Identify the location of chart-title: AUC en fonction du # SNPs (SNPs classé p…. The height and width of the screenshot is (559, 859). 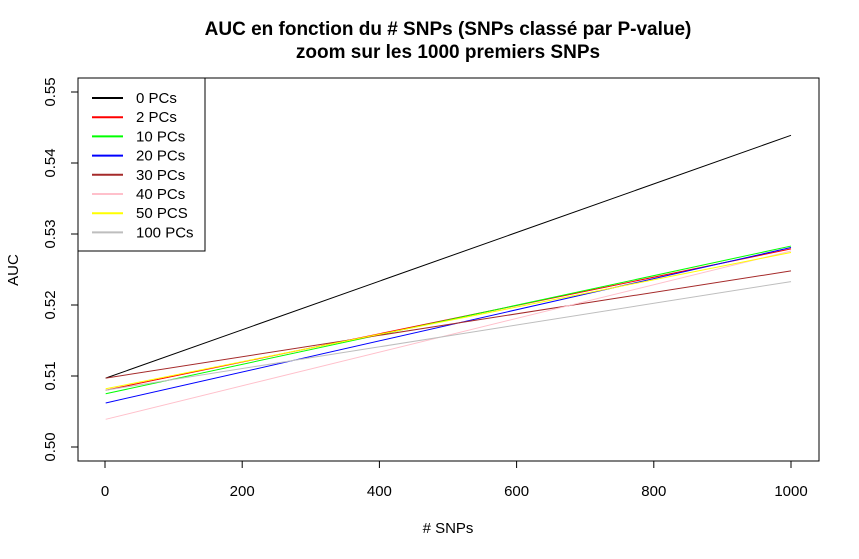
(448, 29).